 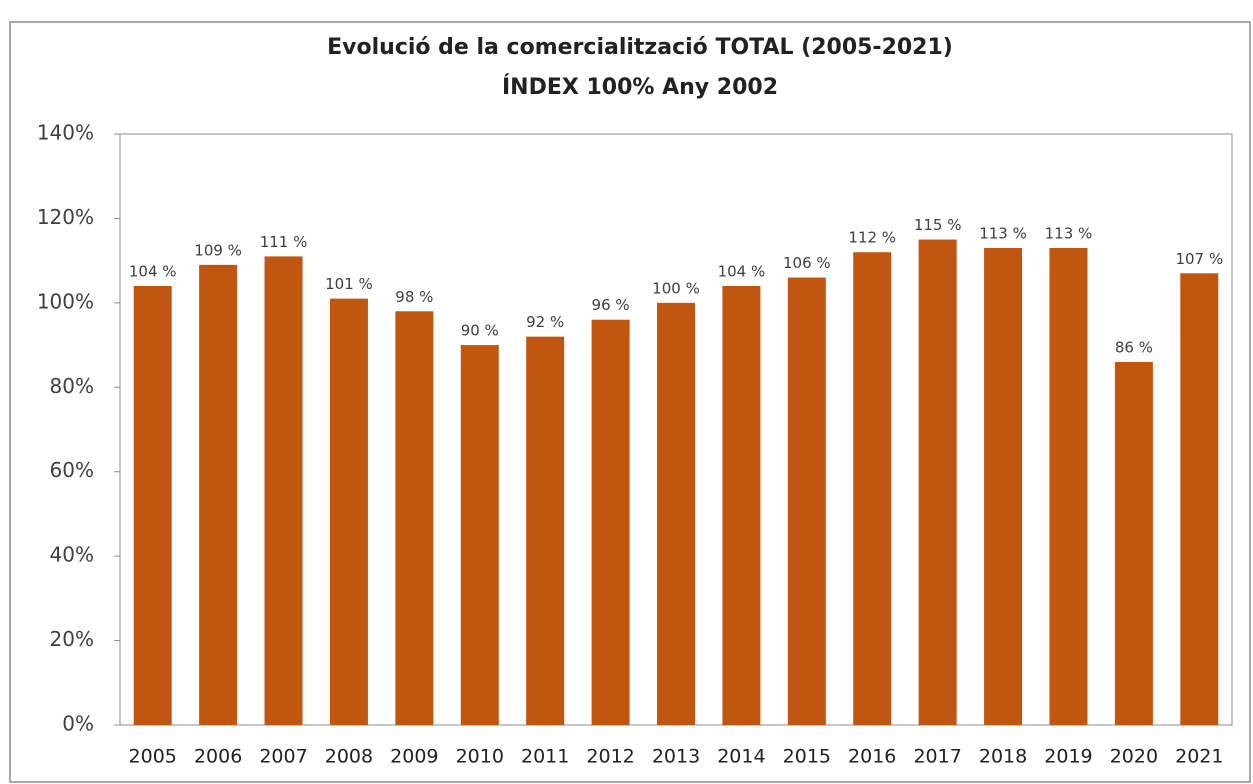 What do you see at coordinates (153, 757) in the screenshot?
I see `x-tick-label: 2005` at bounding box center [153, 757].